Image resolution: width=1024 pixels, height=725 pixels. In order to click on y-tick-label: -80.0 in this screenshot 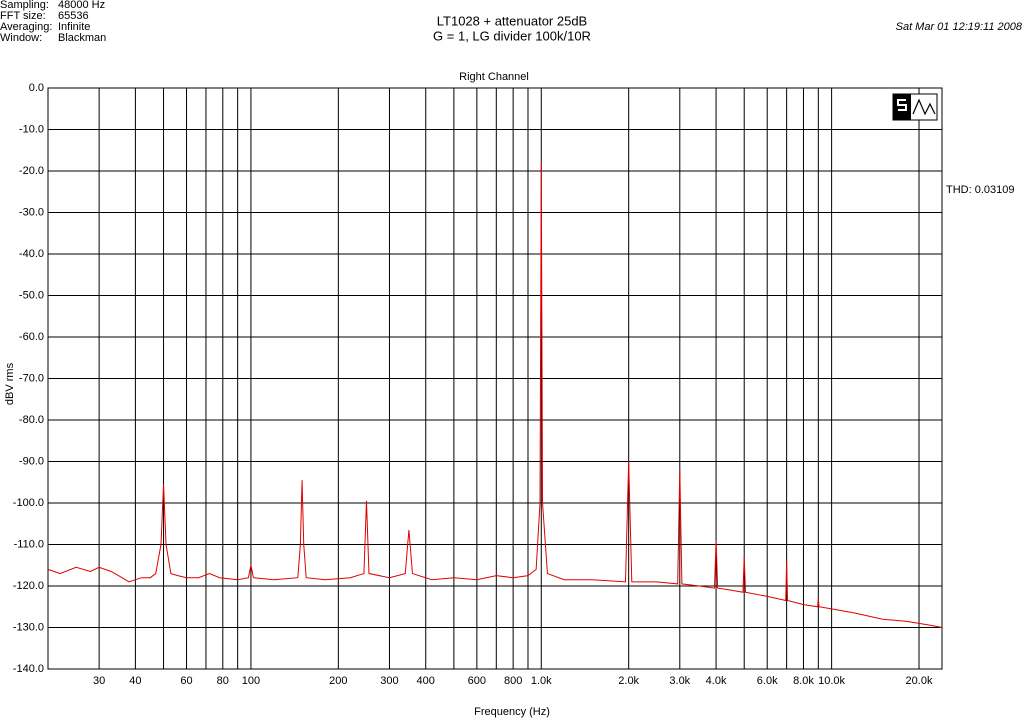, I will do `click(31, 420)`.